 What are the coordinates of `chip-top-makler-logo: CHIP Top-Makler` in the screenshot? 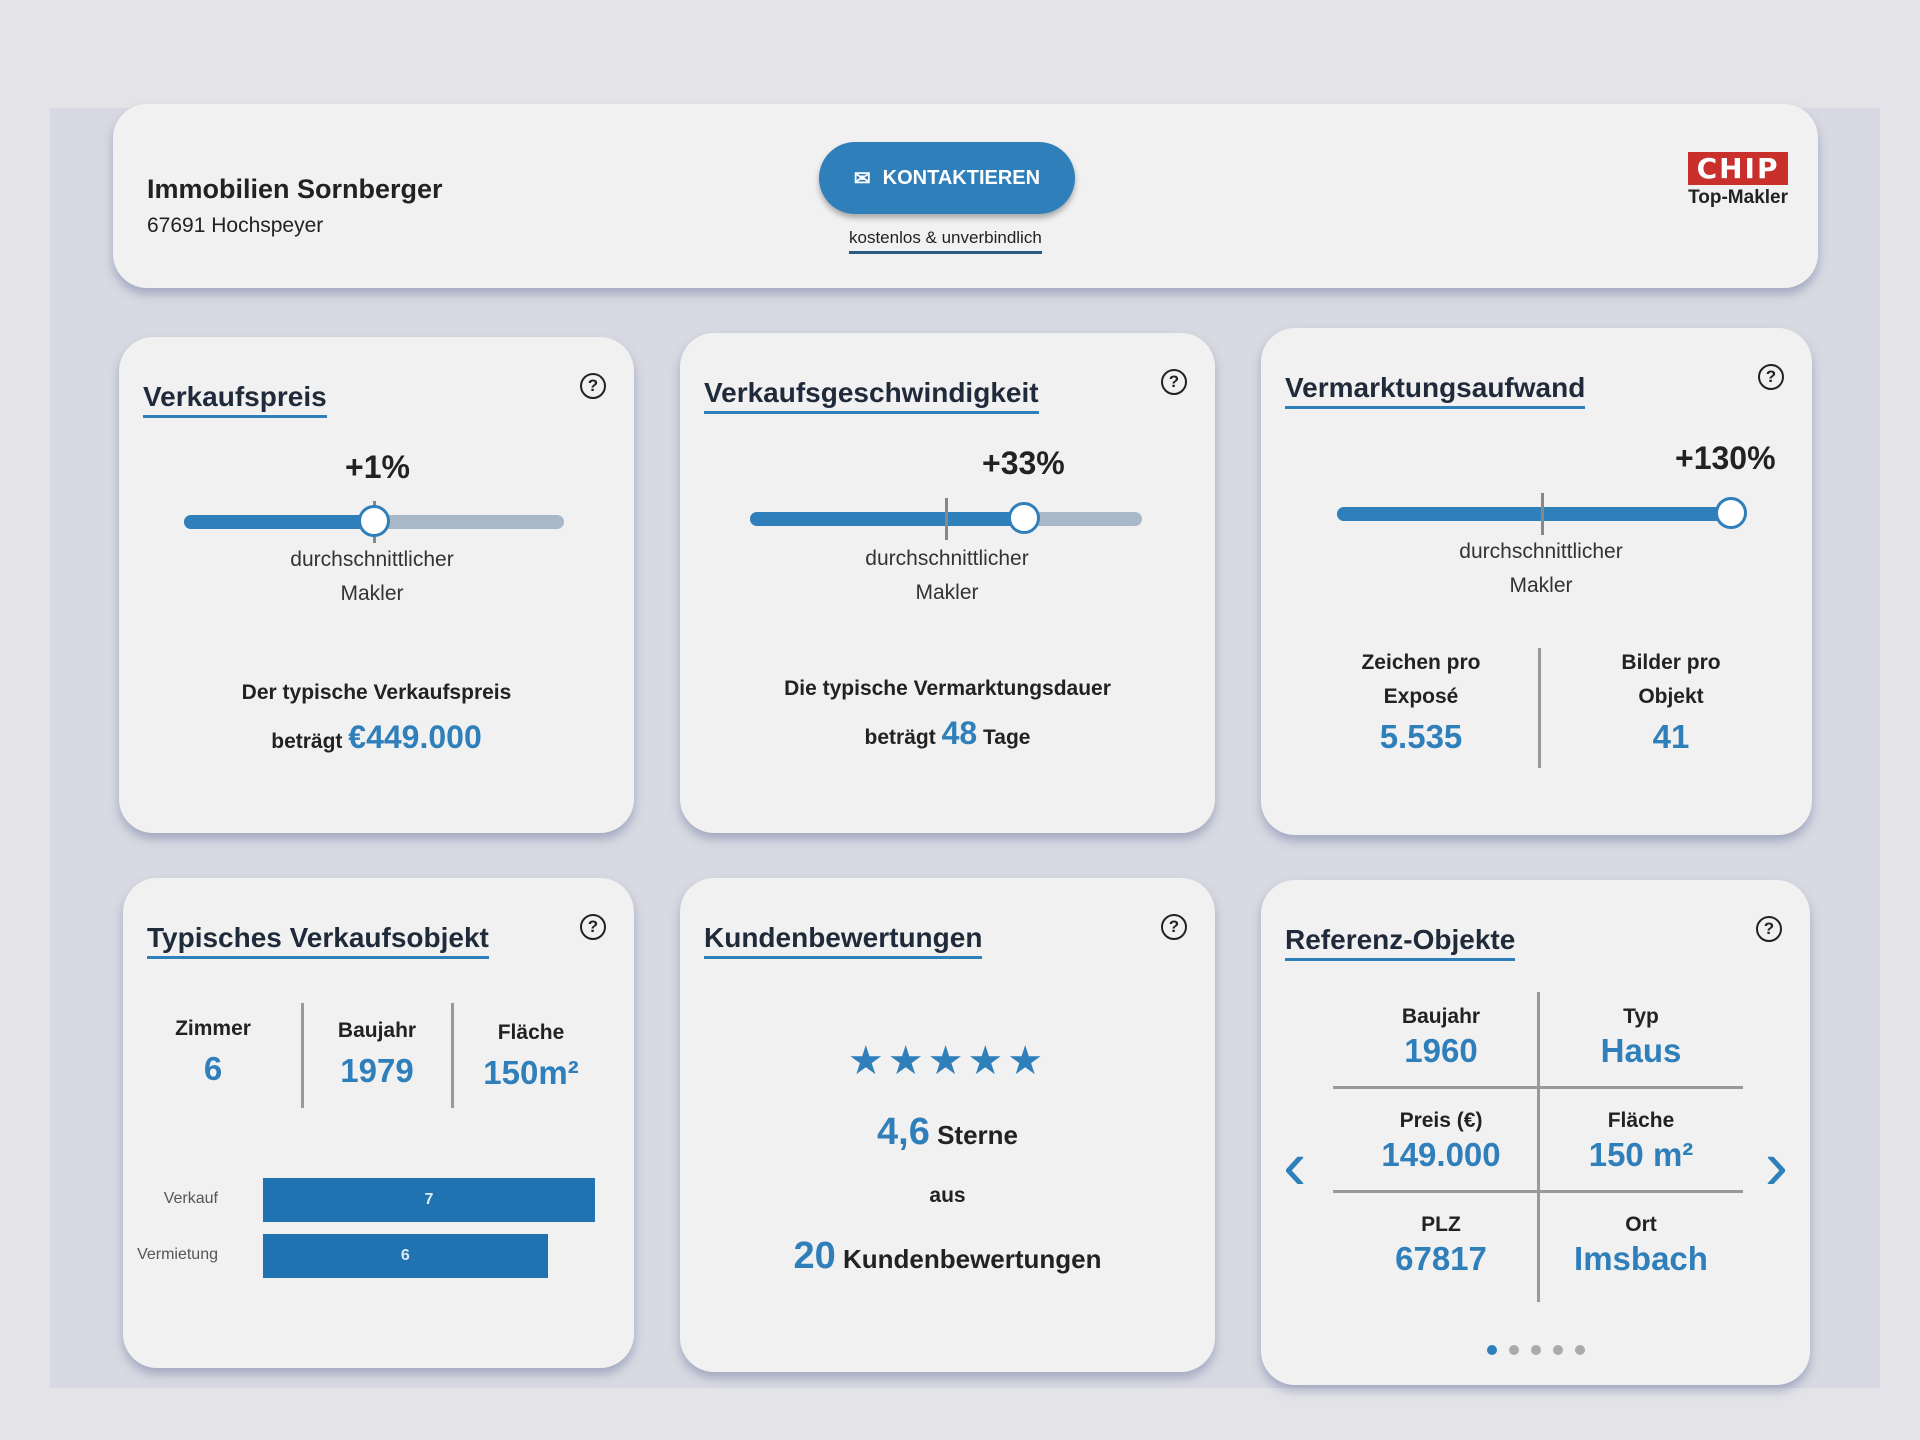 It's located at (1738, 180).